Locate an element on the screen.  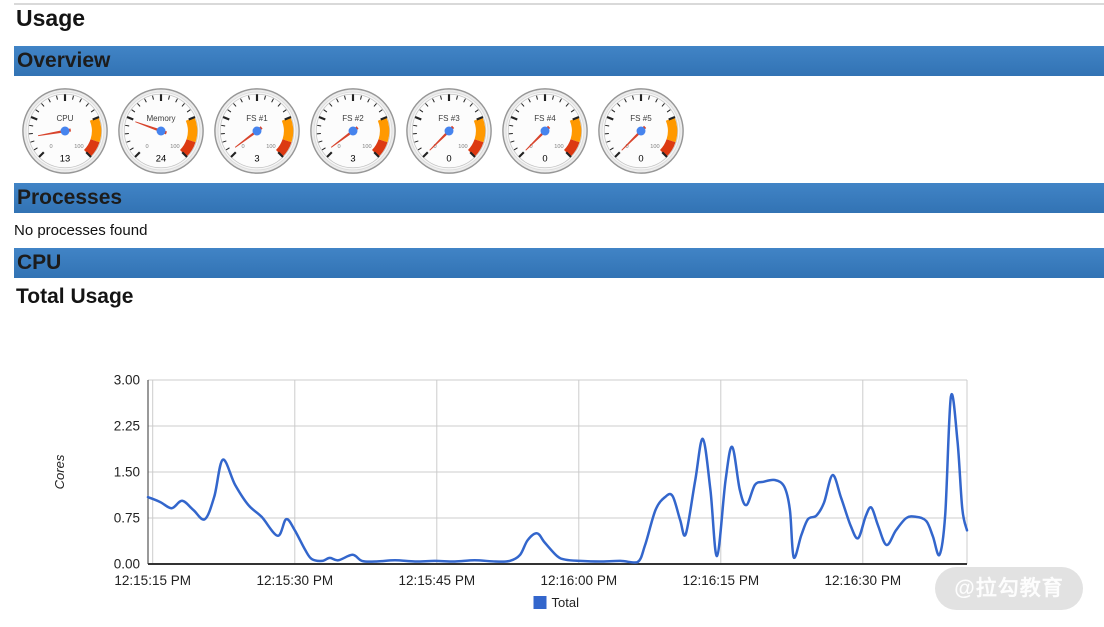
overview-gauges-row: CPU 0 100 13 Memory 0 100 24 FS #1 0 100 is located at coordinates (353, 131).